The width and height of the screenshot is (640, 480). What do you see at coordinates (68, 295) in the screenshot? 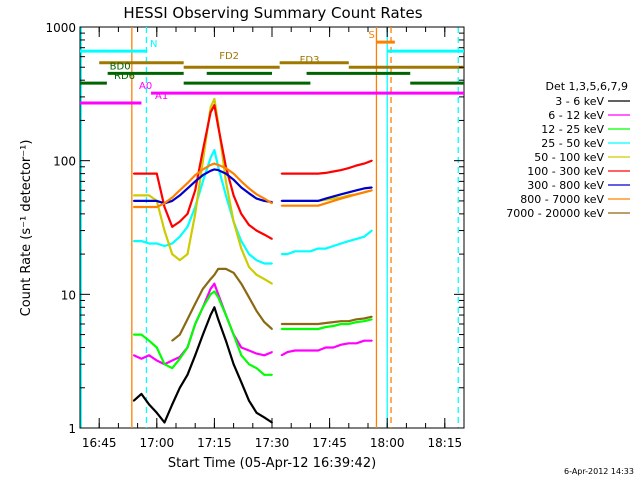
I see `y-tick-label: 10` at bounding box center [68, 295].